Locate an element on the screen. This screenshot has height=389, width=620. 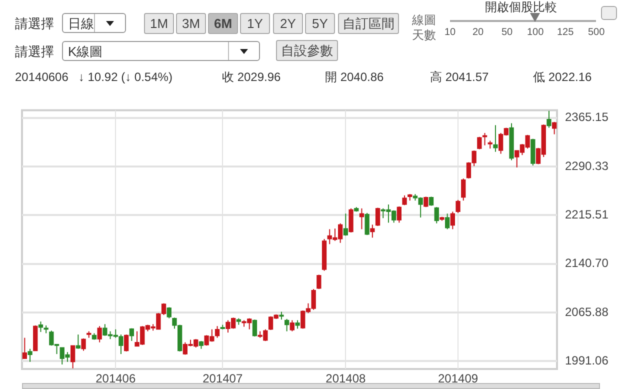
period-dropdown: 日線 is located at coordinates (94, 23).